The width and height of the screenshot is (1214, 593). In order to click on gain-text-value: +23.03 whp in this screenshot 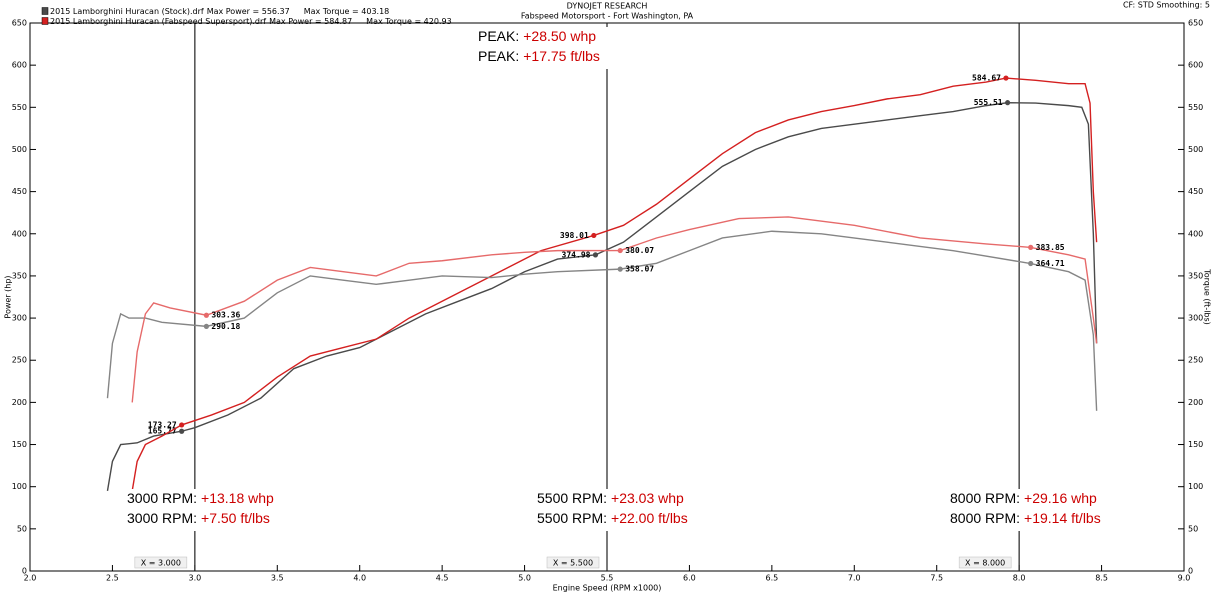, I will do `click(647, 498)`.